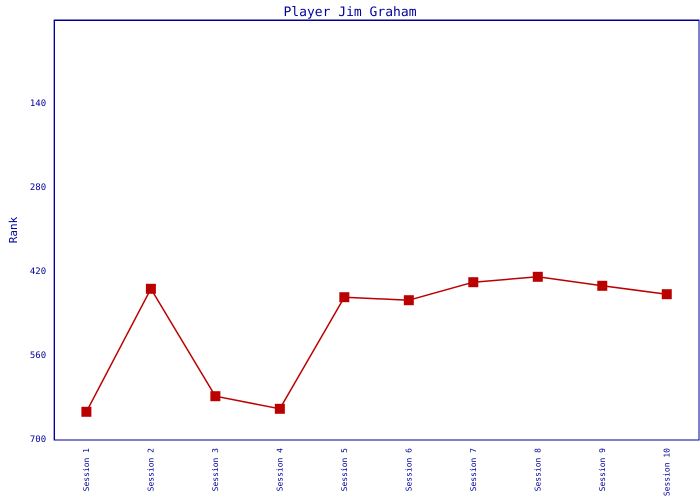 This screenshot has height=500, width=700. I want to click on y-tick-label: 140, so click(38, 104).